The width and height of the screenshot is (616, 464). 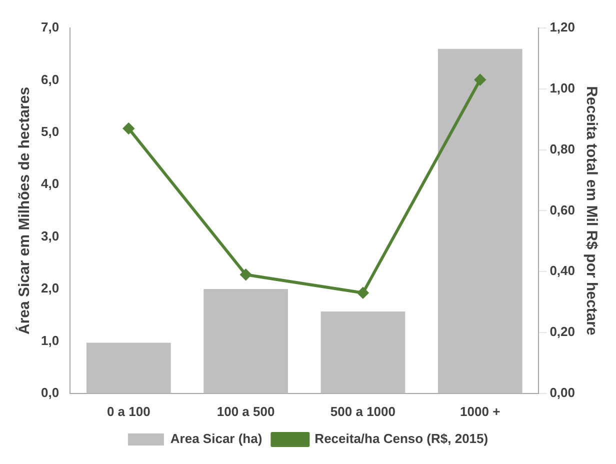 I want to click on y-axis-title: Área Sicar em Milhões de hectares, so click(x=24, y=210).